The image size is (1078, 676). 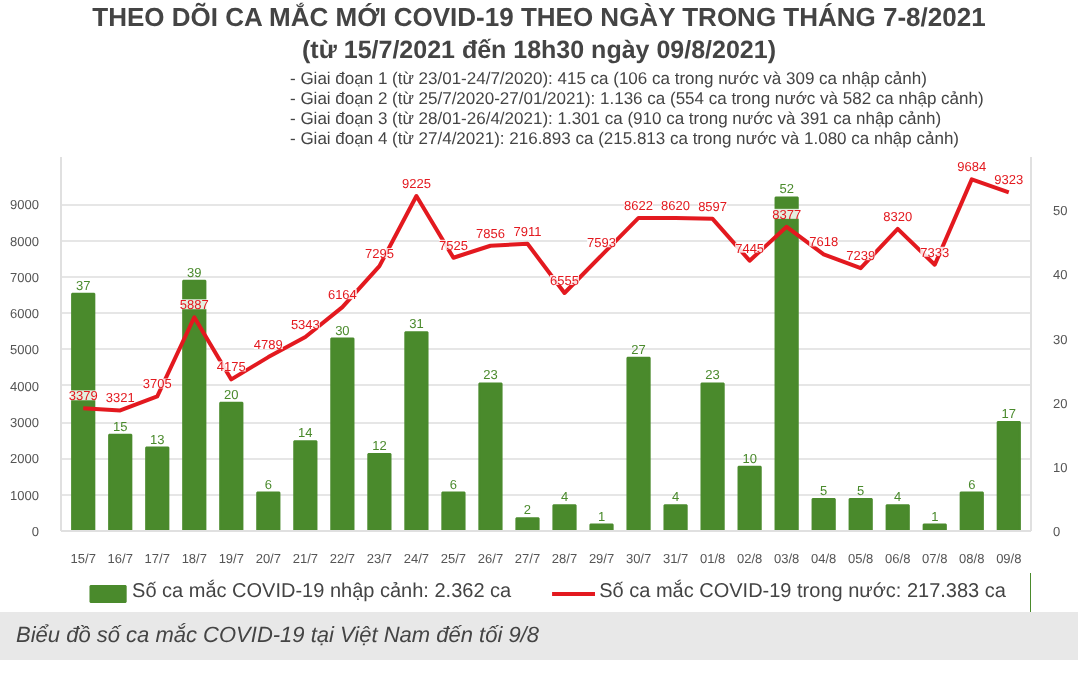 What do you see at coordinates (802, 592) in the screenshot?
I see `legend-label: Số ca mắc COVID-19 trong nước: 217.383 ca` at bounding box center [802, 592].